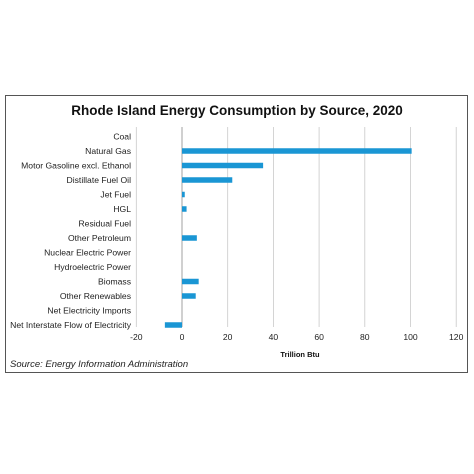 Image resolution: width=474 pixels, height=474 pixels. I want to click on x-tick-label: 80, so click(365, 337).